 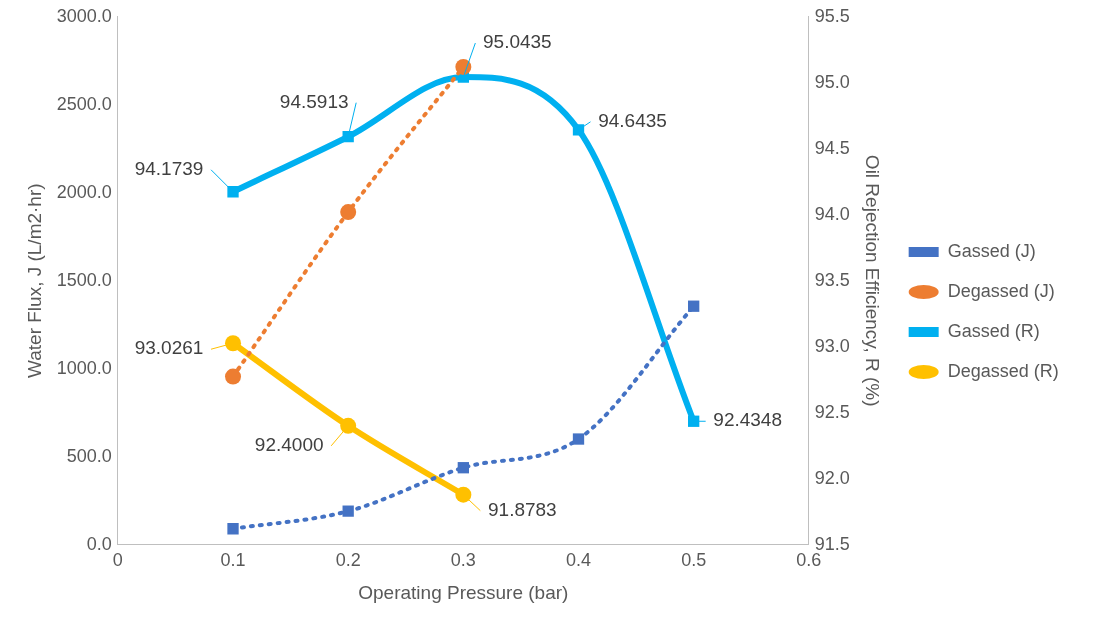 I want to click on y2-tick-label: 95.0, so click(x=832, y=81).